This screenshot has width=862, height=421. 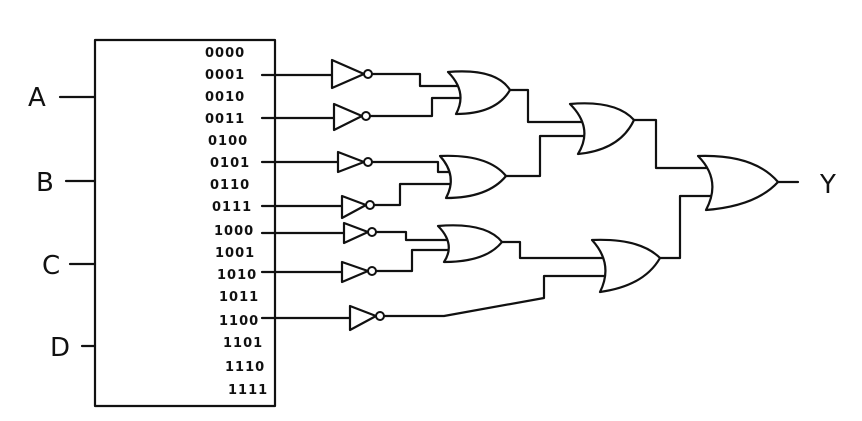 I want to click on output-code-15: 1111, so click(x=248, y=390).